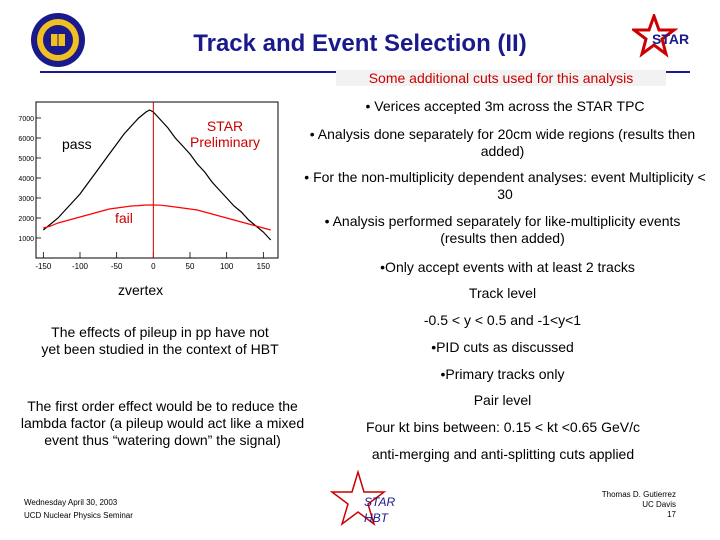 The image size is (720, 540). Describe the element at coordinates (190, 266) in the screenshot. I see `x-tick-label: 50` at that location.